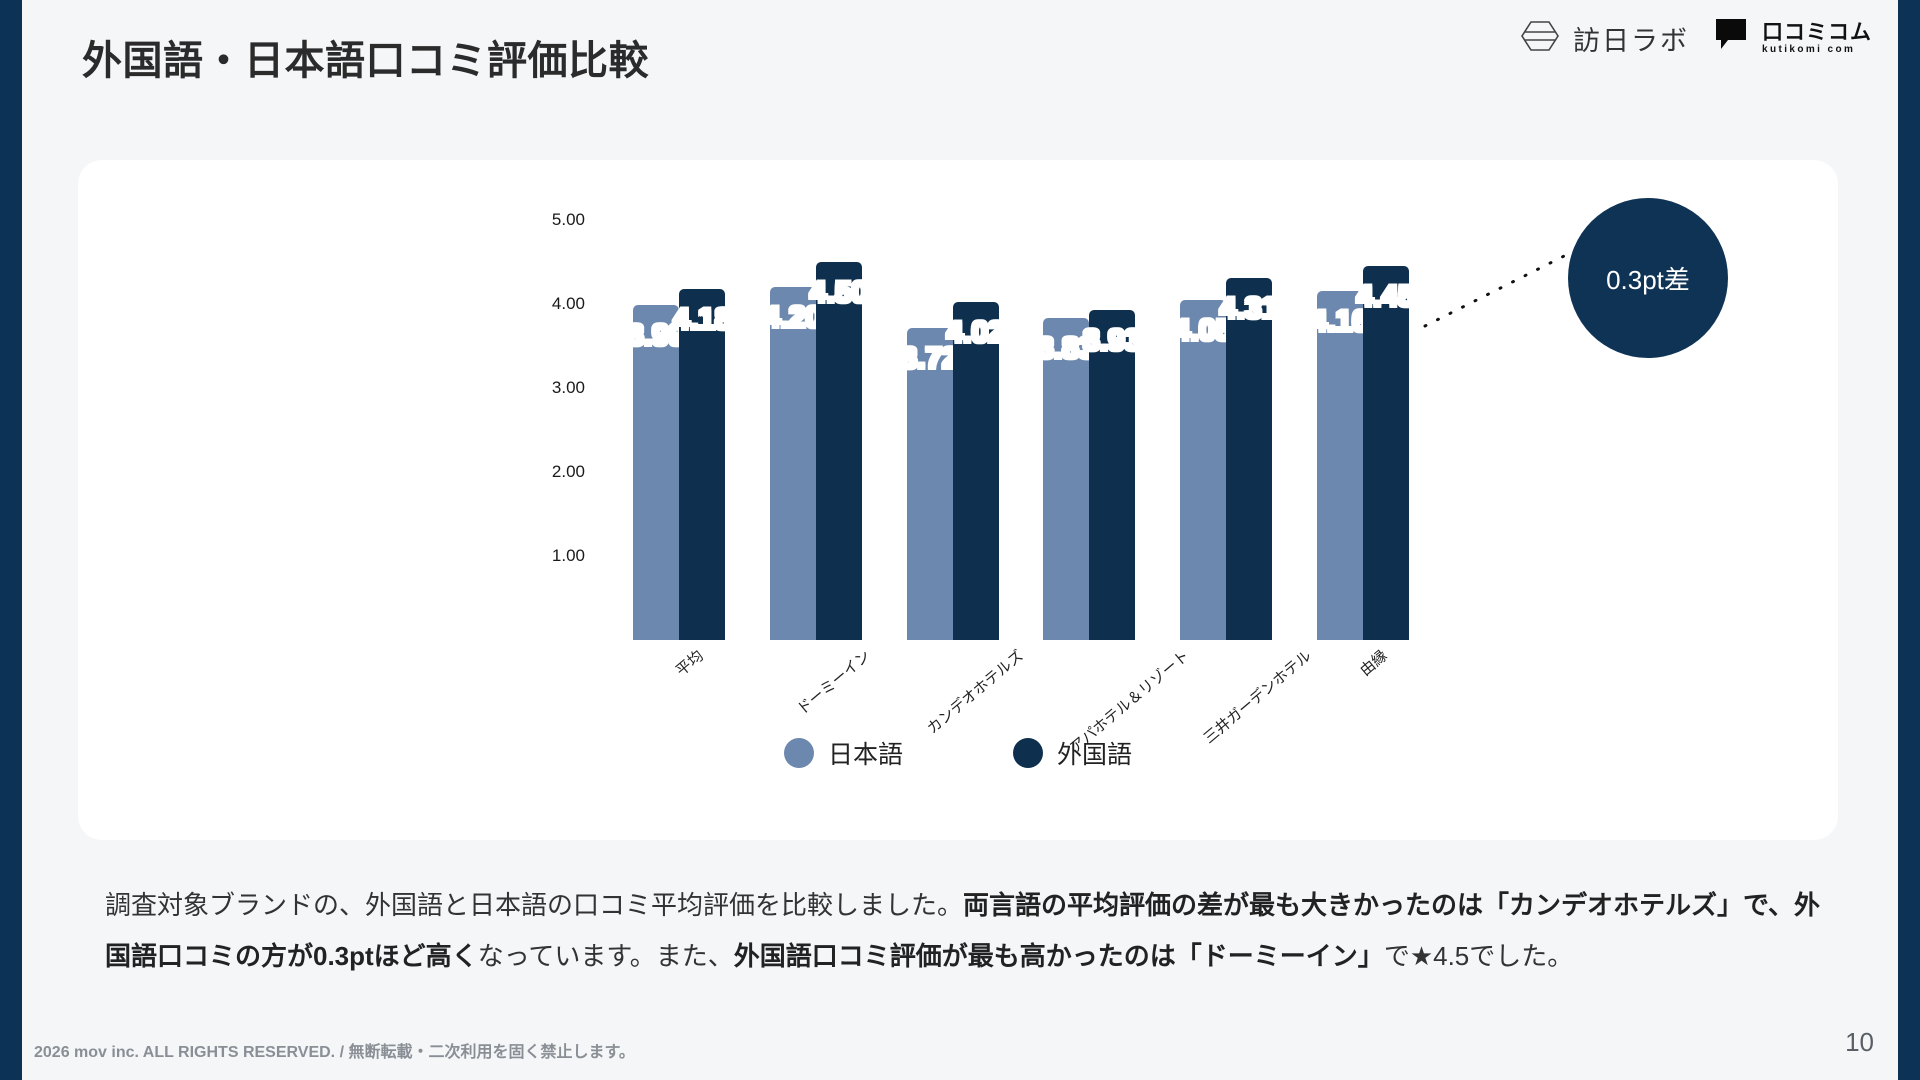 This screenshot has height=1080, width=1920. I want to click on speech-bubble-icon, so click(1734, 38).